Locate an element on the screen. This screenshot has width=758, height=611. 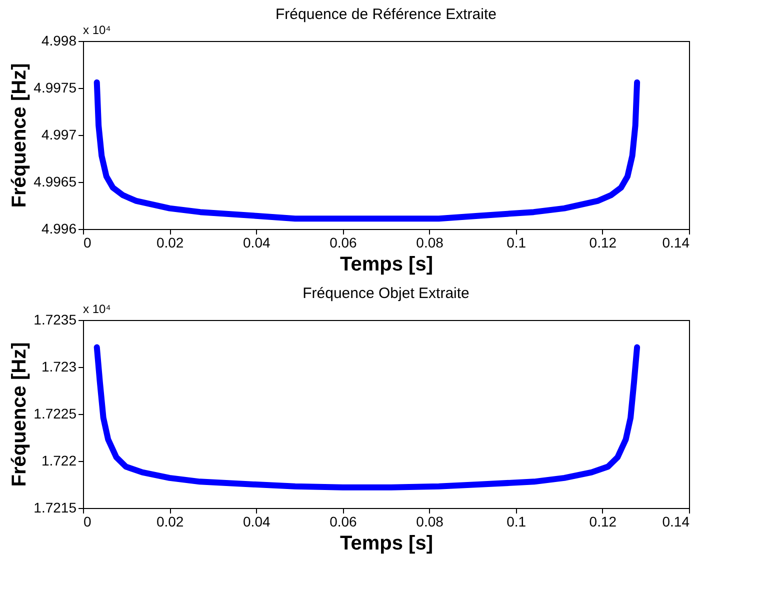
y-tick-label: 1.7235 is located at coordinates (55, 320).